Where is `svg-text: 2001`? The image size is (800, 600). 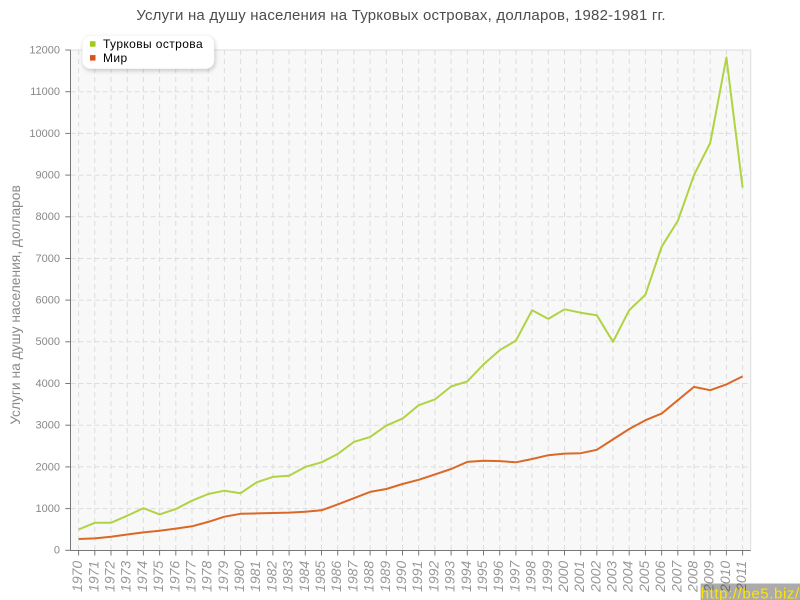 svg-text: 2001 is located at coordinates (579, 577).